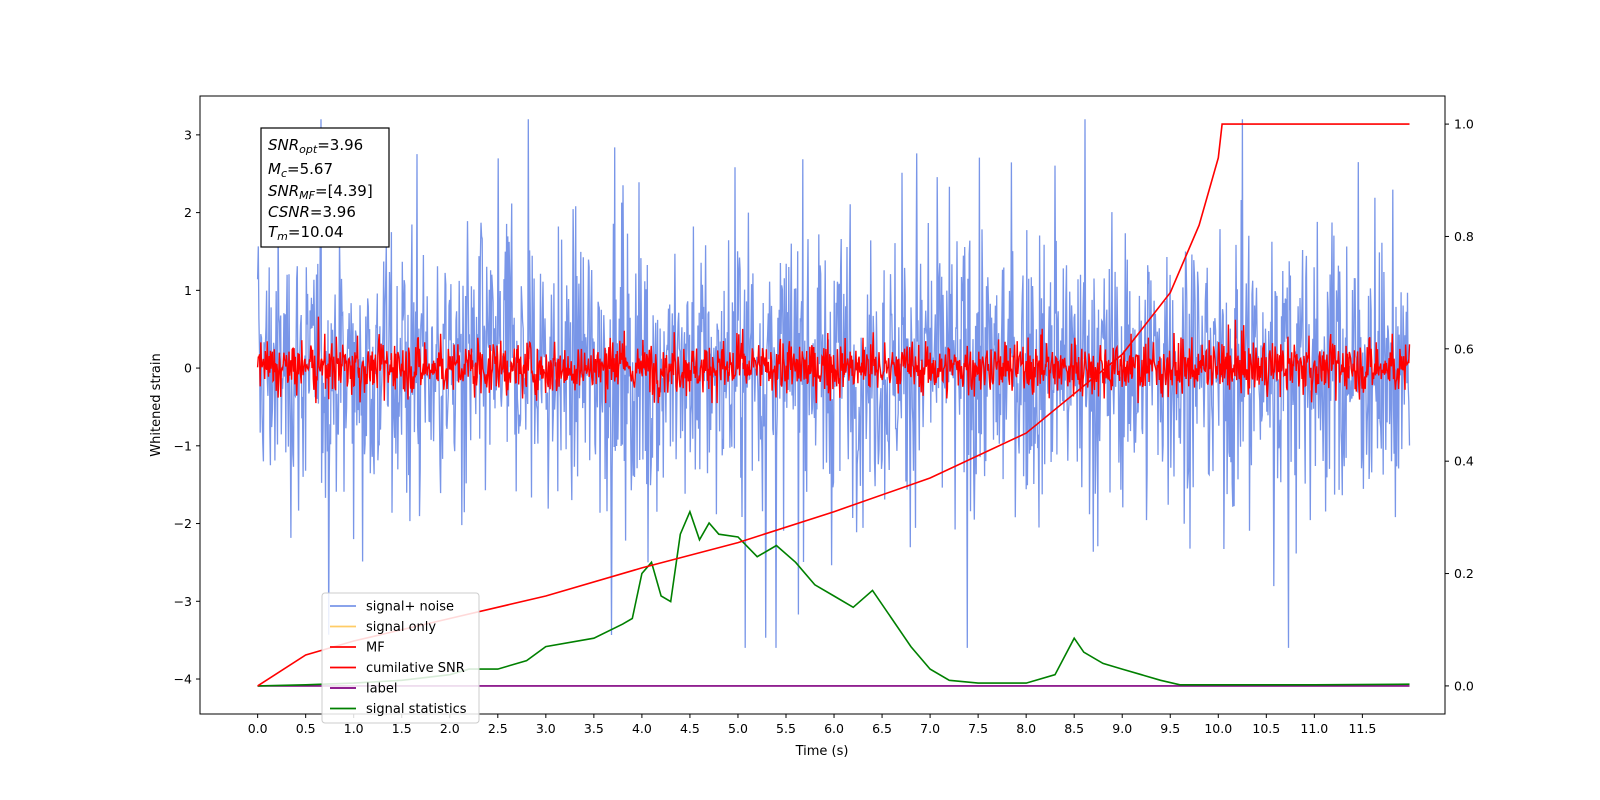  What do you see at coordinates (354, 728) in the screenshot?
I see `x-tick-label: 1.0` at bounding box center [354, 728].